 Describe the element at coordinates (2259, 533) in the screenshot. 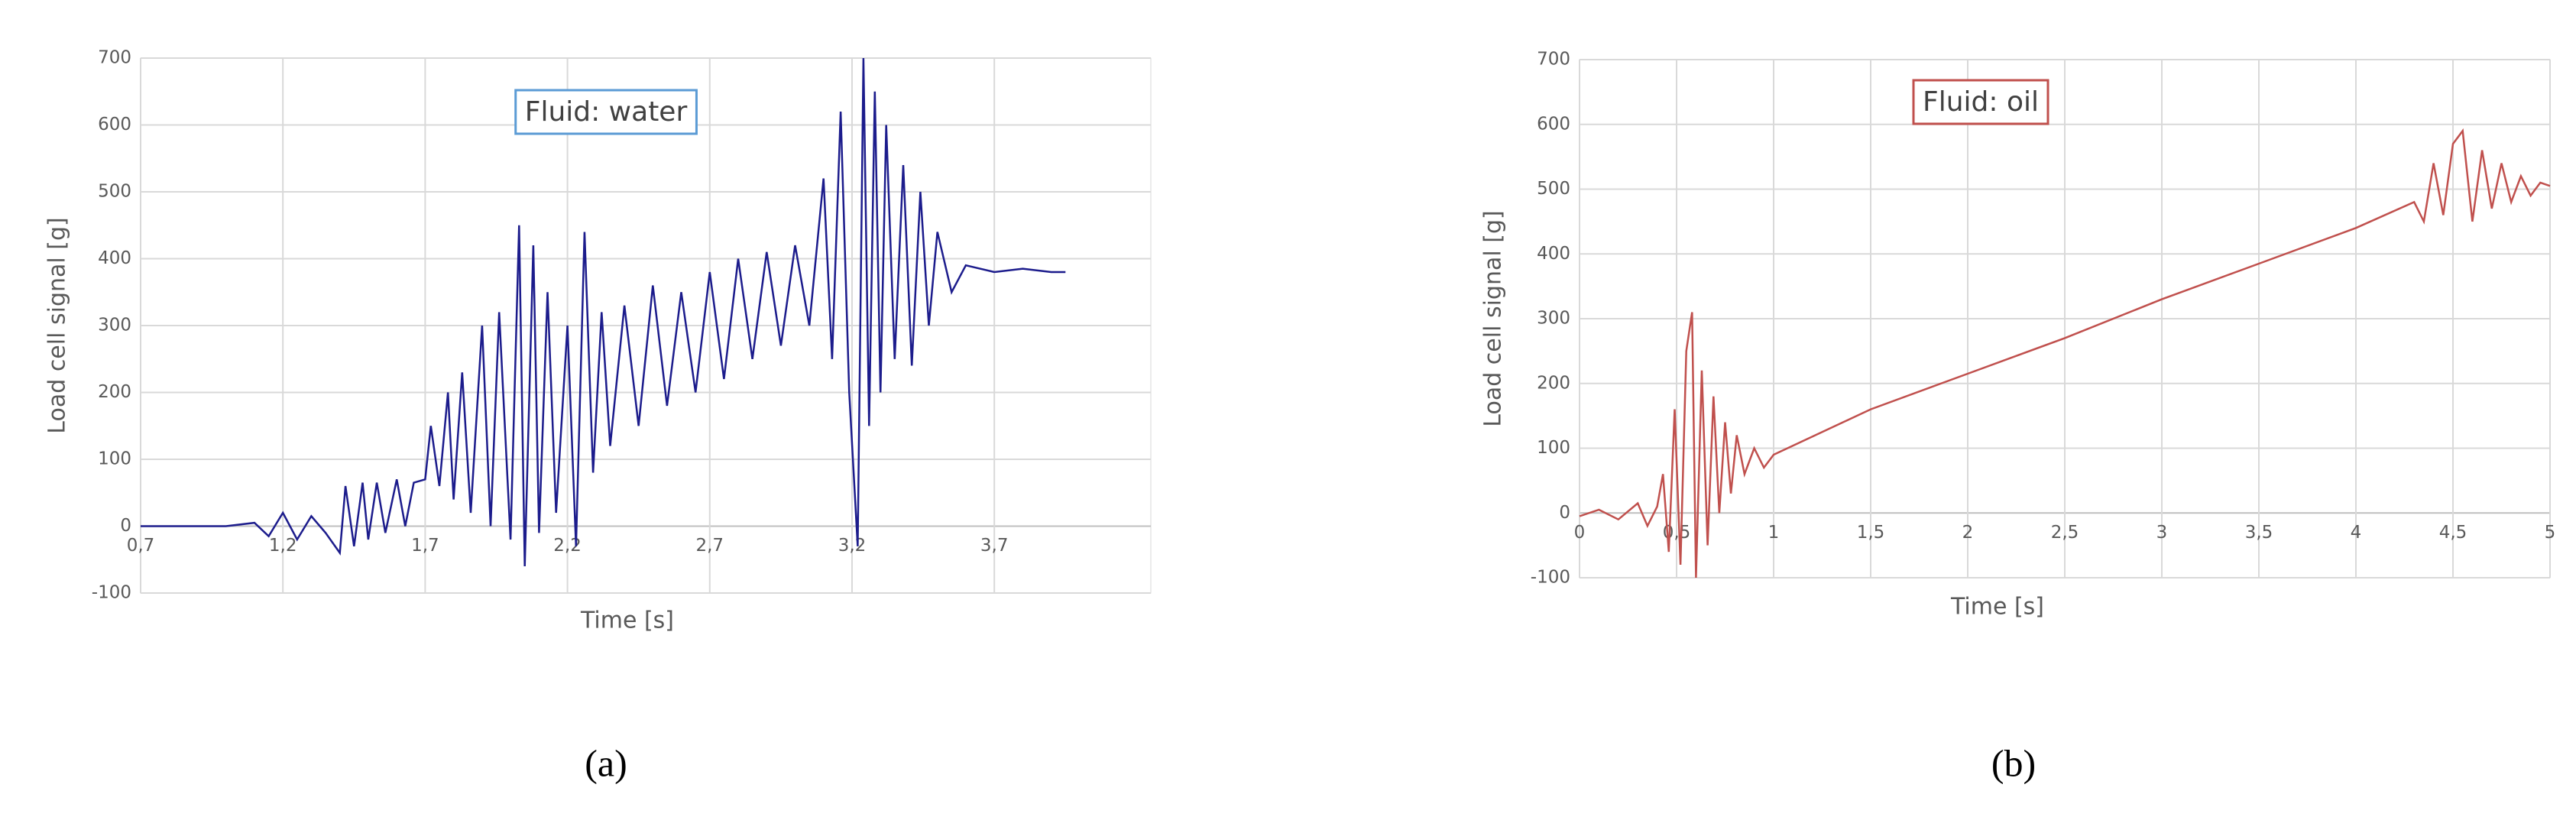

I see `x-tick-label: 3,5` at that location.